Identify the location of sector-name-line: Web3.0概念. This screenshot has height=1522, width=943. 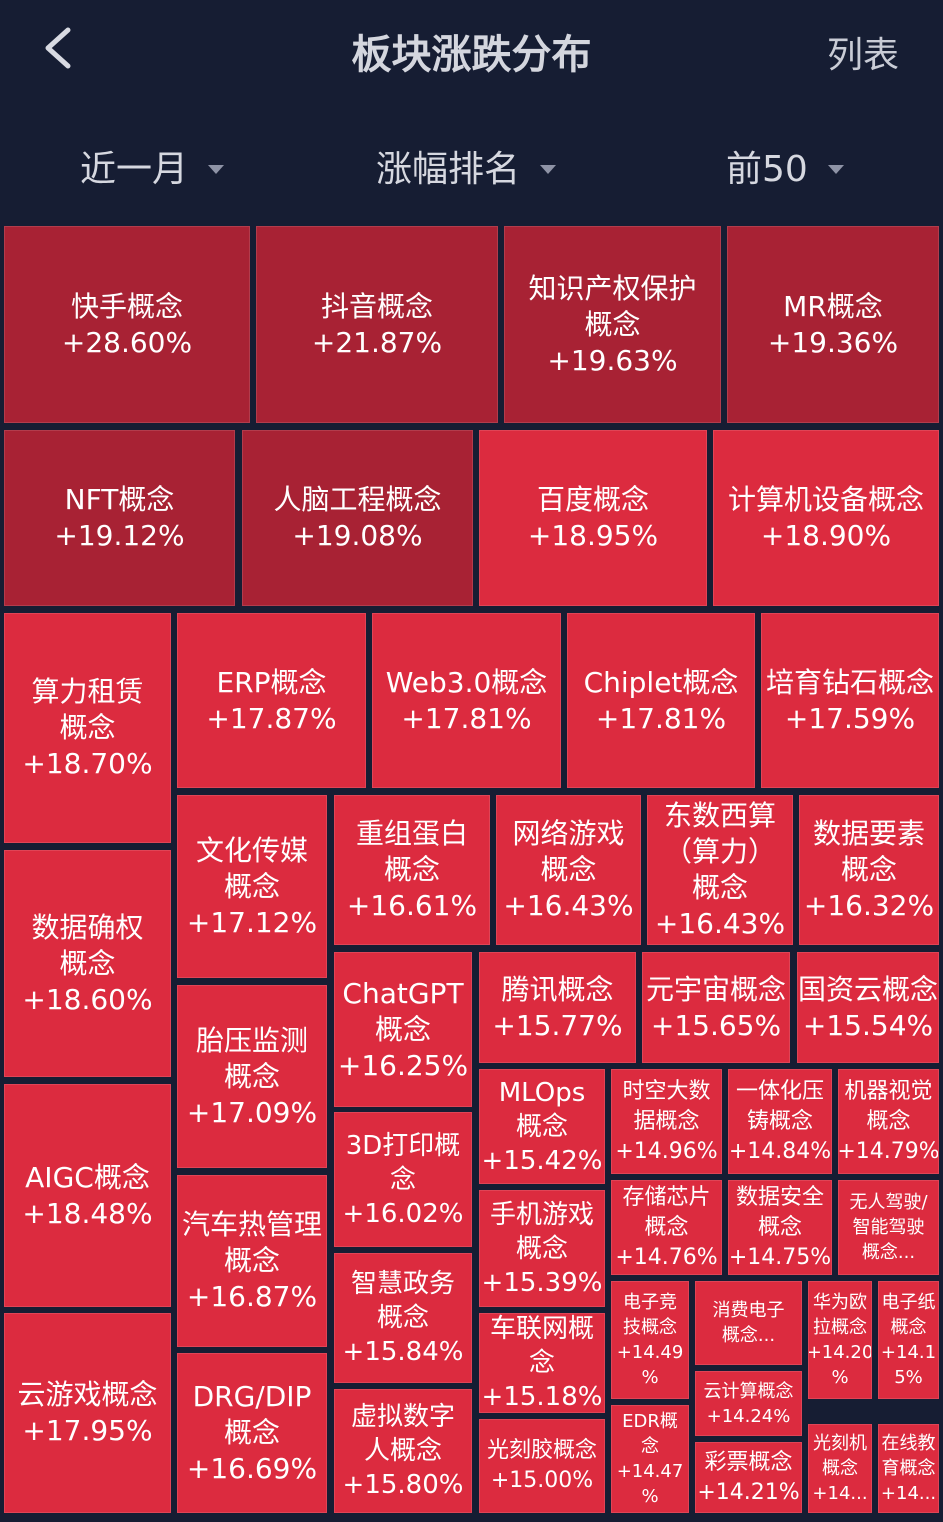
(466, 682).